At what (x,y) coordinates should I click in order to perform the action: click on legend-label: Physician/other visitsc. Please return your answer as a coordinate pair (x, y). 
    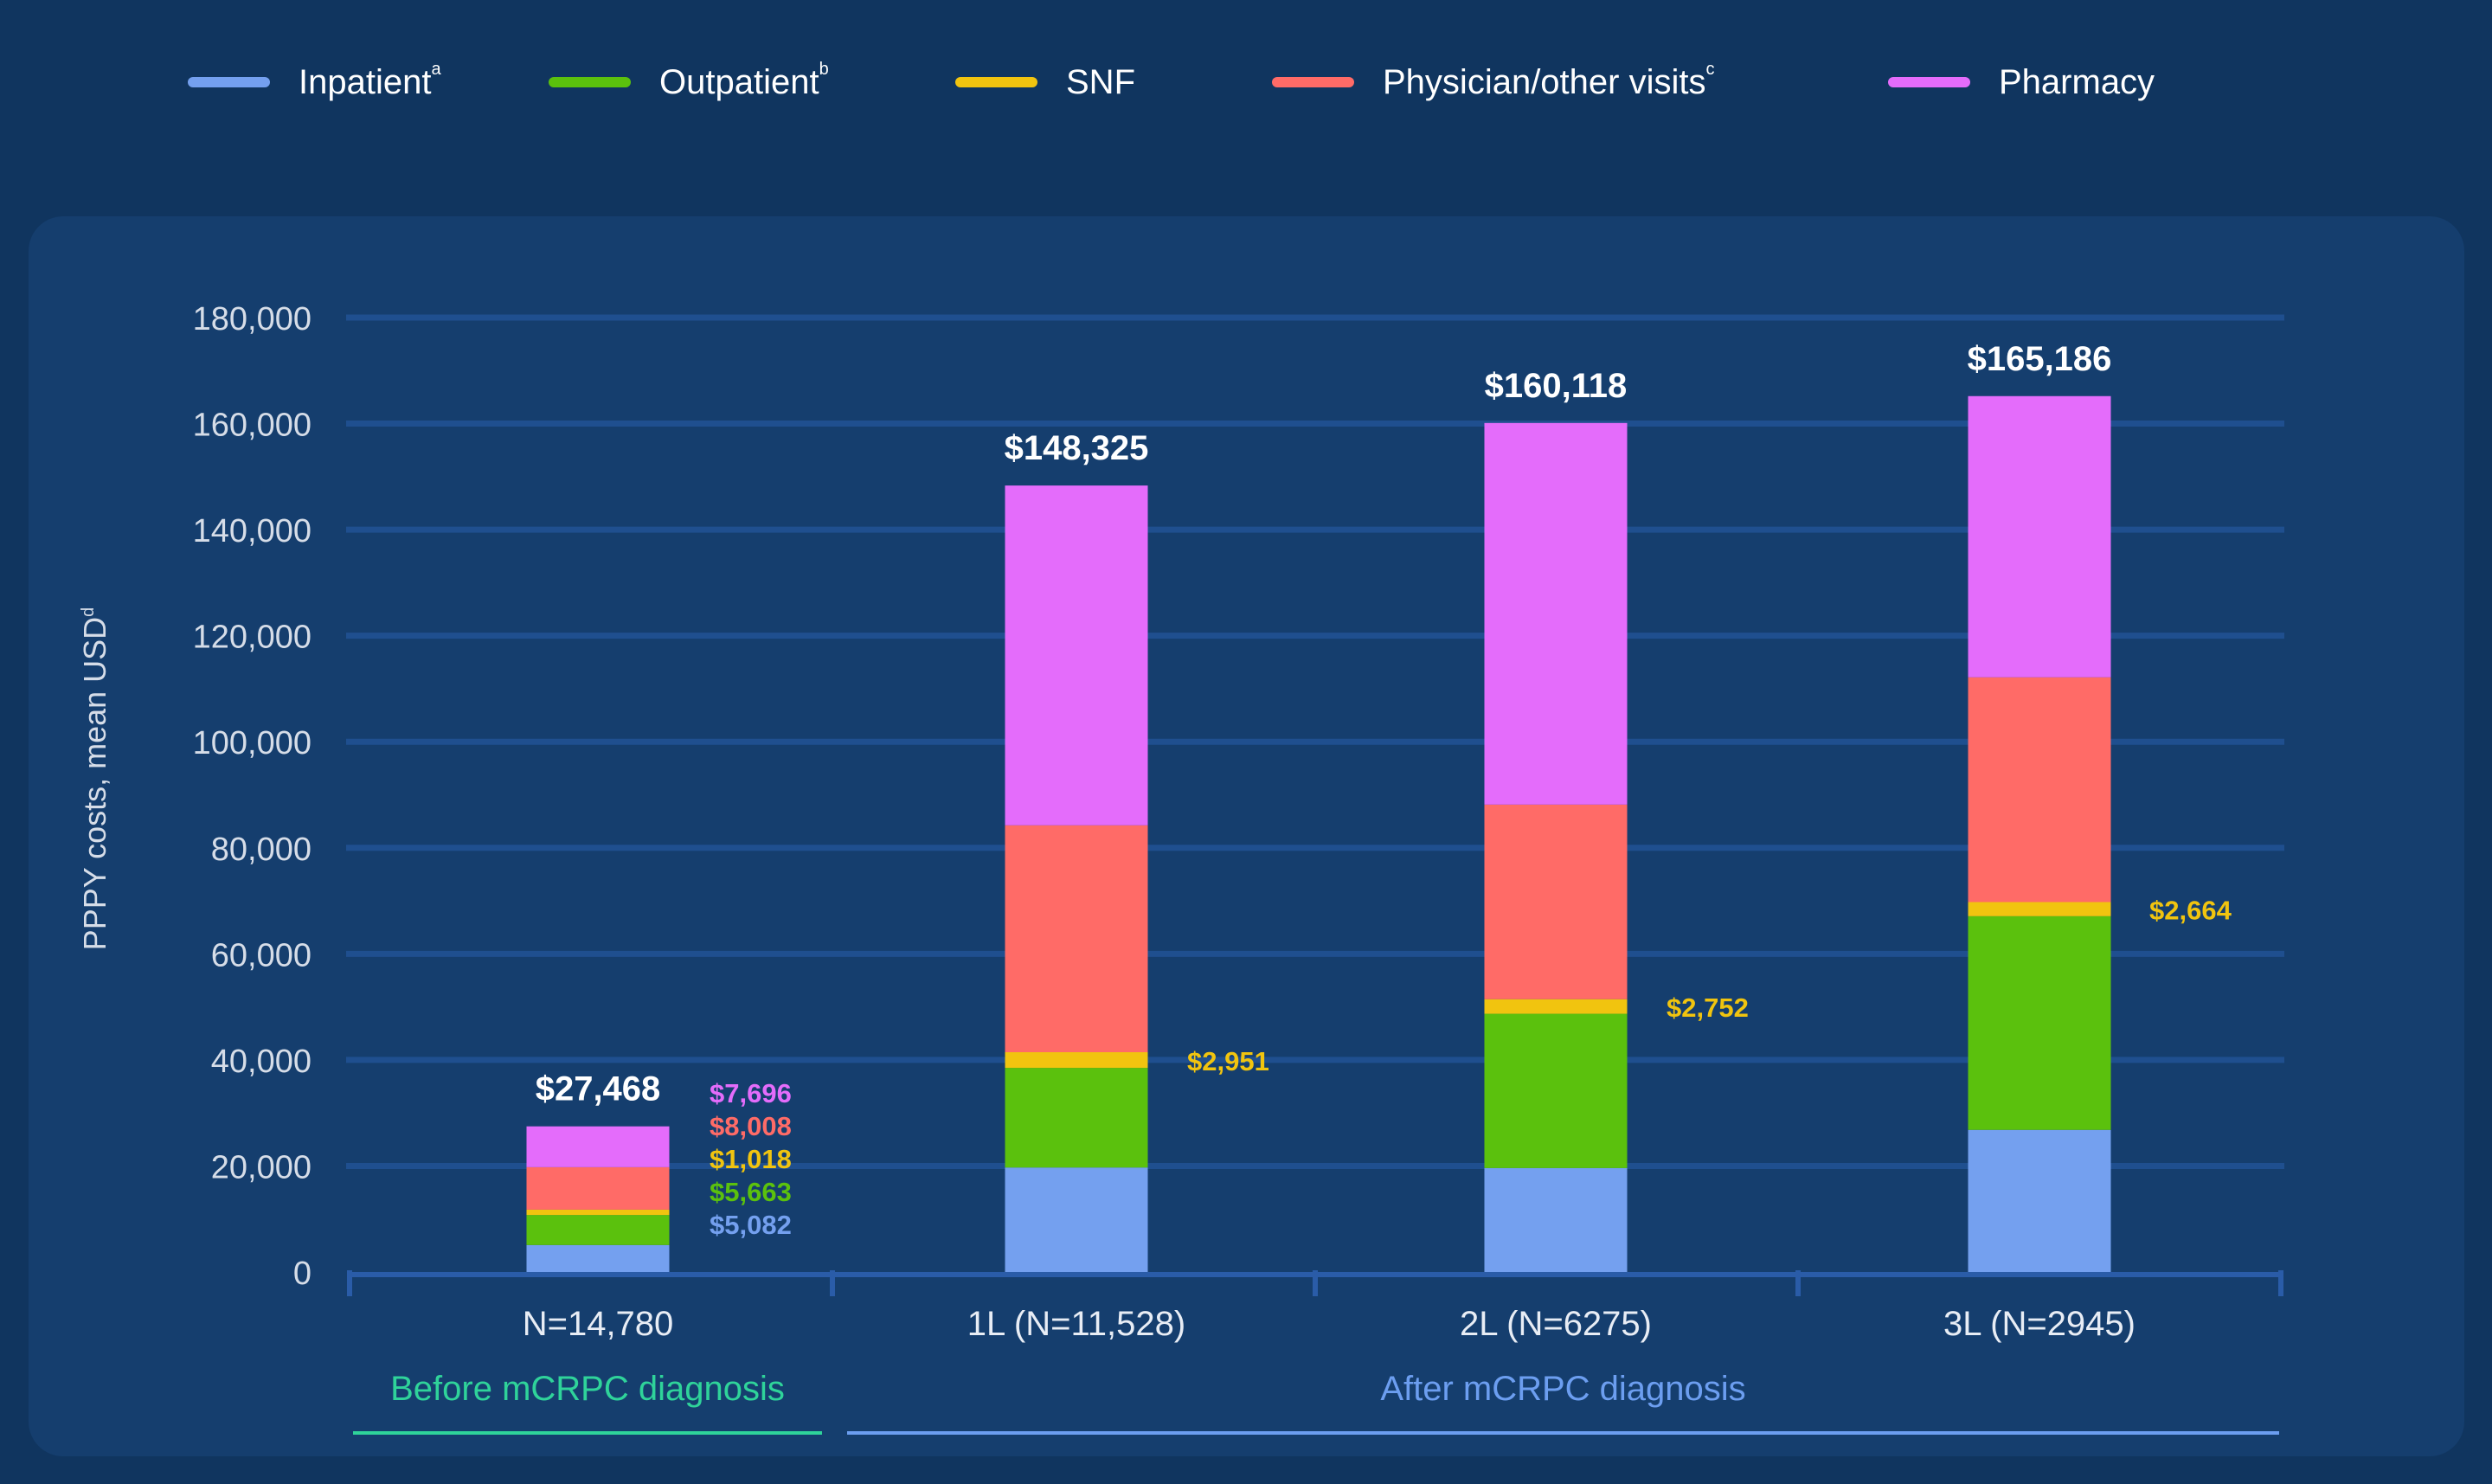
    Looking at the image, I should click on (1549, 80).